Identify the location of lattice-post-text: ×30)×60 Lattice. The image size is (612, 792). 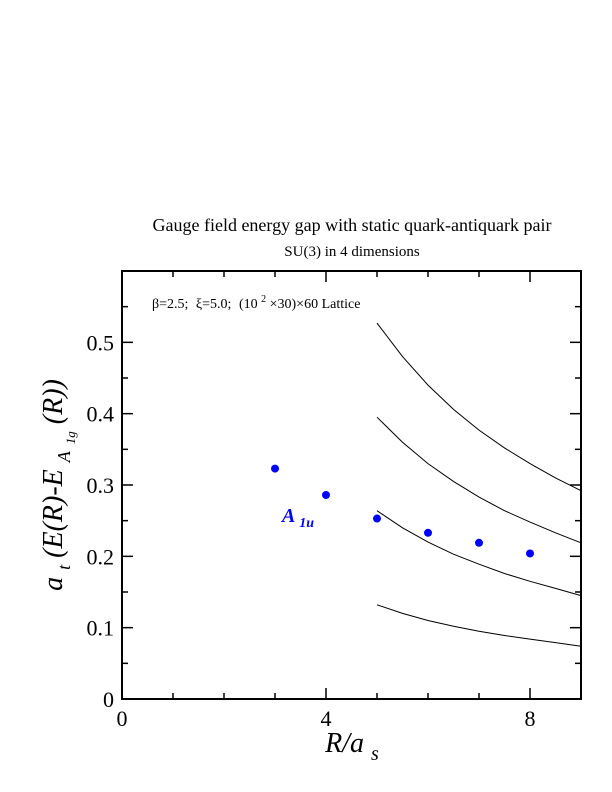
(315, 304).